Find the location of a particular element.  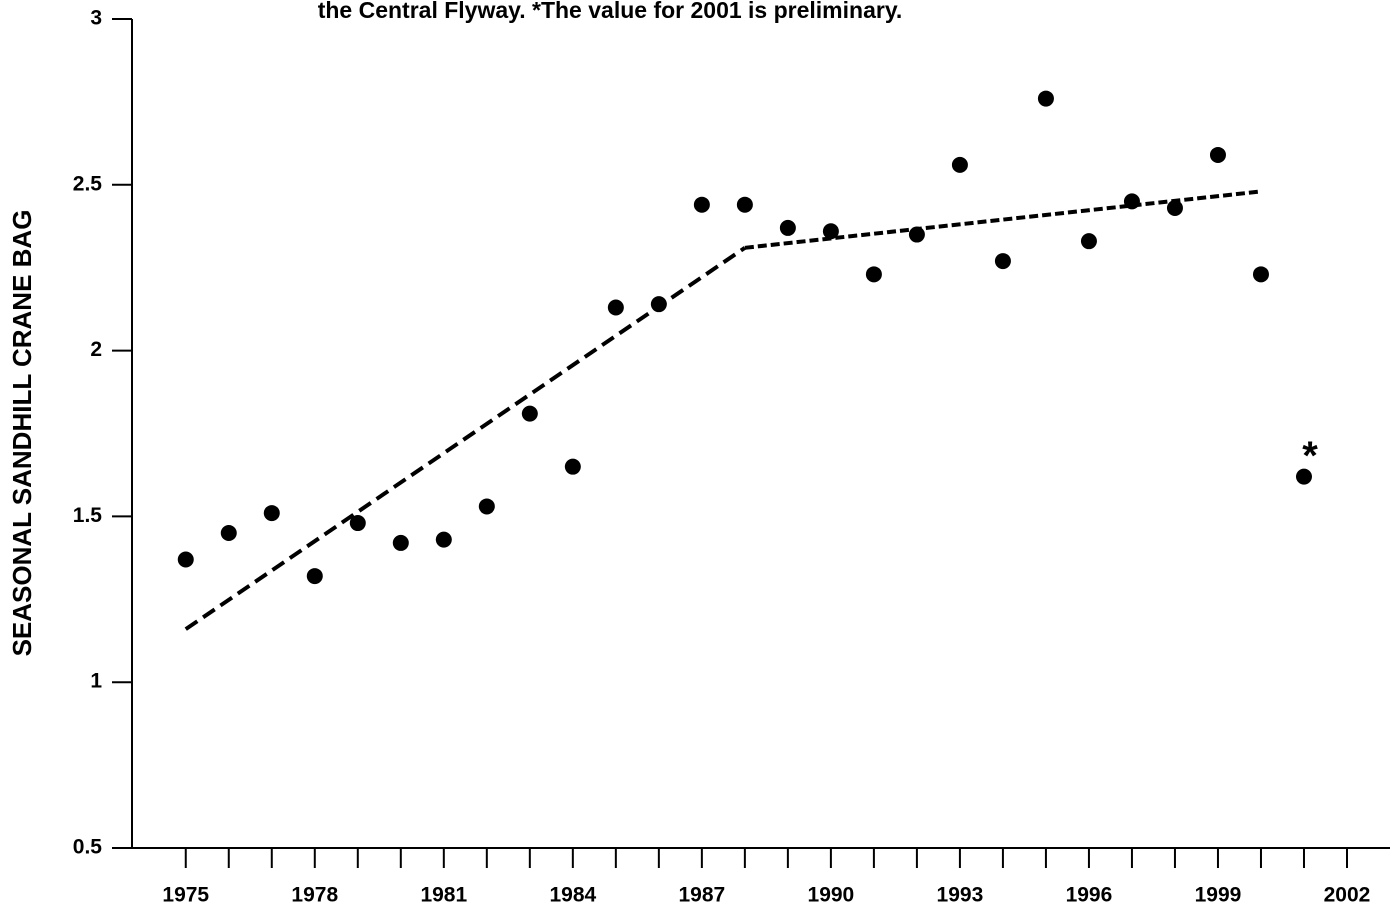

x-tick-label: 2002 is located at coordinates (1347, 895).